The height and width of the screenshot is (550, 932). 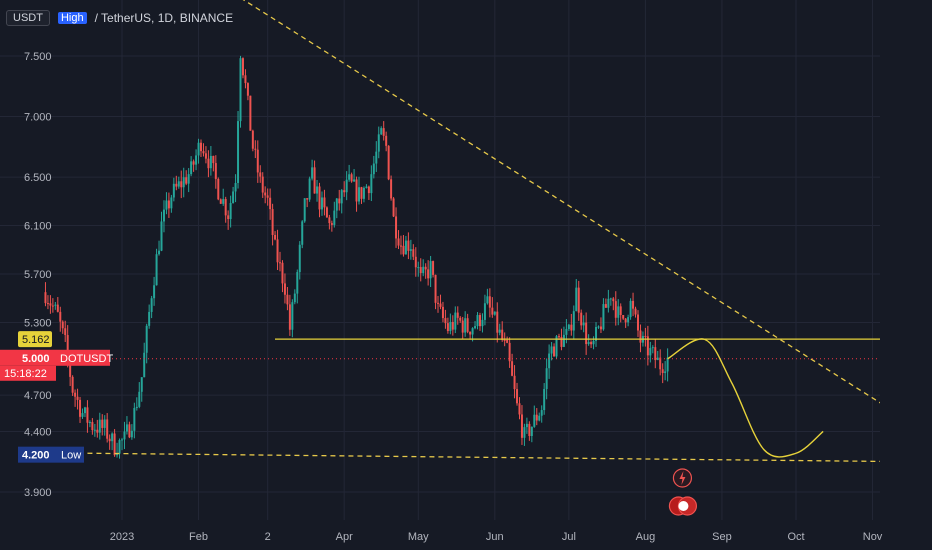 I want to click on symbol-box: USDT, so click(x=28, y=18).